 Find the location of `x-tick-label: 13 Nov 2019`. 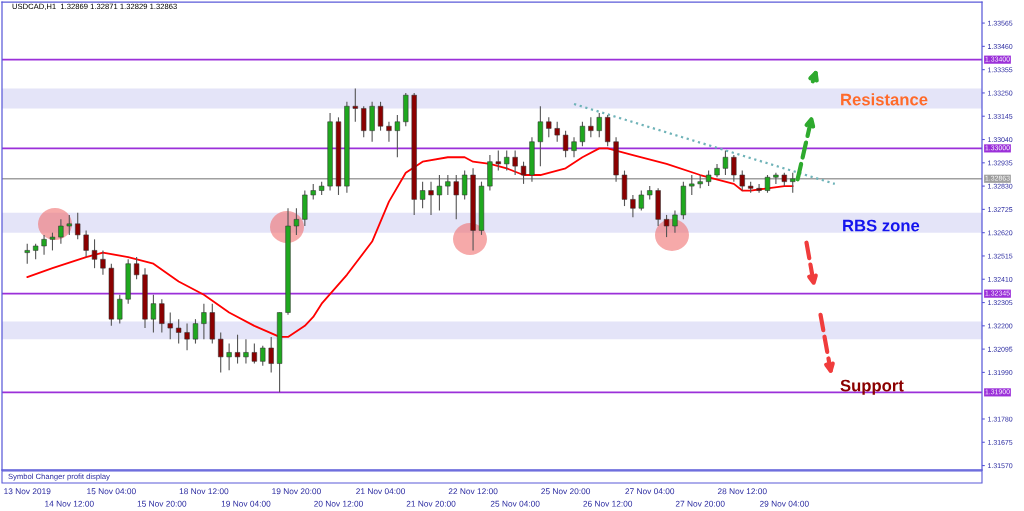

x-tick-label: 13 Nov 2019 is located at coordinates (27, 491).